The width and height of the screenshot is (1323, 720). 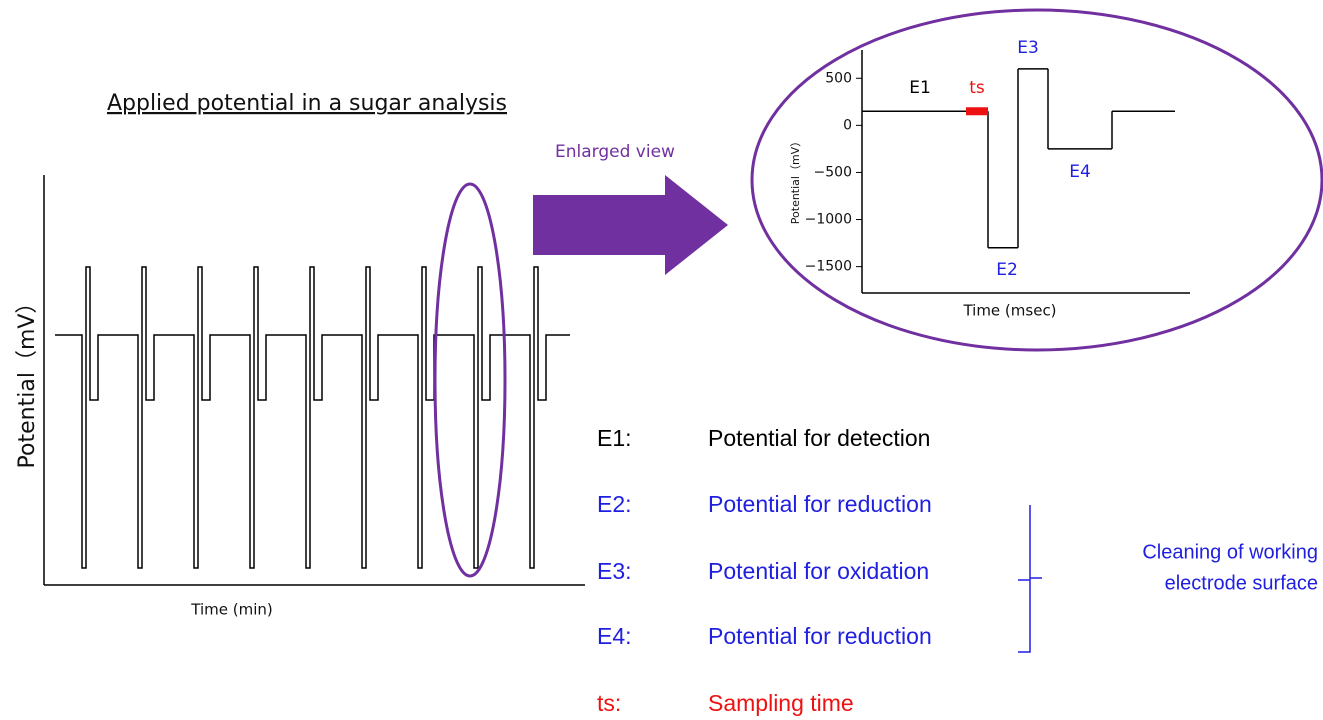 I want to click on y-tick-label: 500, so click(x=838, y=78).